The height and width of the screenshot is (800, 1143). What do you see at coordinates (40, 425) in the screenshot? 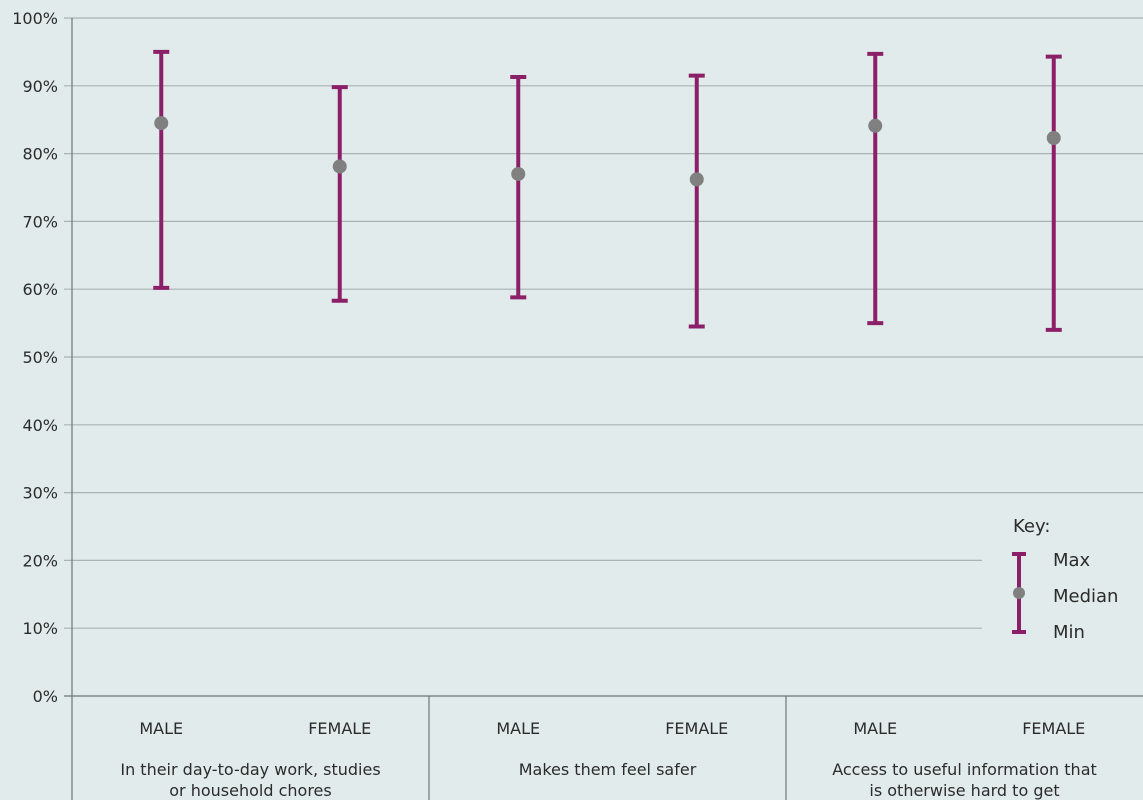
I see `y-tick-label: 40%` at bounding box center [40, 425].